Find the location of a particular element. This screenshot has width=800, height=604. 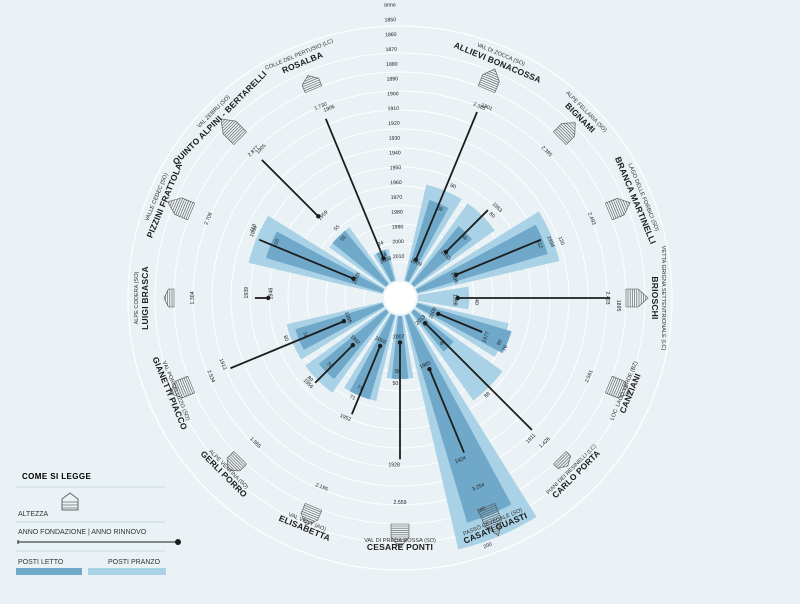

meals-label: 113 is located at coordinates (253, 228).